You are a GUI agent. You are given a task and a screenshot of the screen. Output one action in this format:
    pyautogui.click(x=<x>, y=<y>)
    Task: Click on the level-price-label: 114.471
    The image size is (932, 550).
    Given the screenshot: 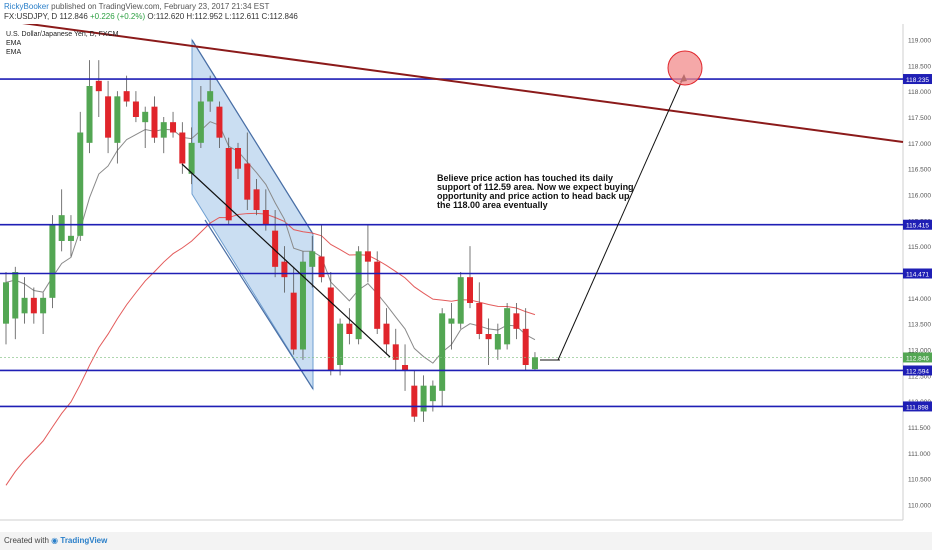 What is the action you would take?
    pyautogui.click(x=917, y=274)
    